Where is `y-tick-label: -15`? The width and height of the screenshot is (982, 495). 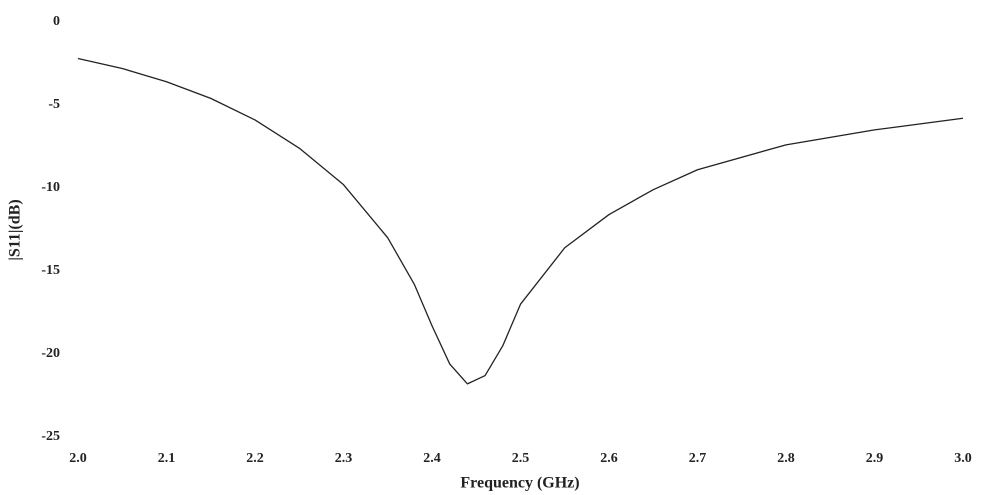 y-tick-label: -15 is located at coordinates (50, 270).